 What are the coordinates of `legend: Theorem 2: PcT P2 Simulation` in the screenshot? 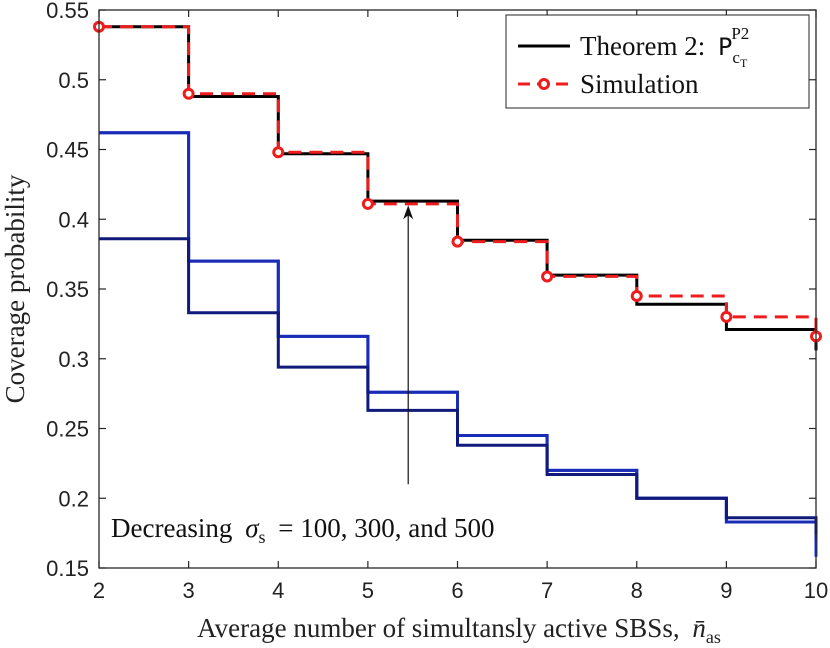 It's located at (657, 61).